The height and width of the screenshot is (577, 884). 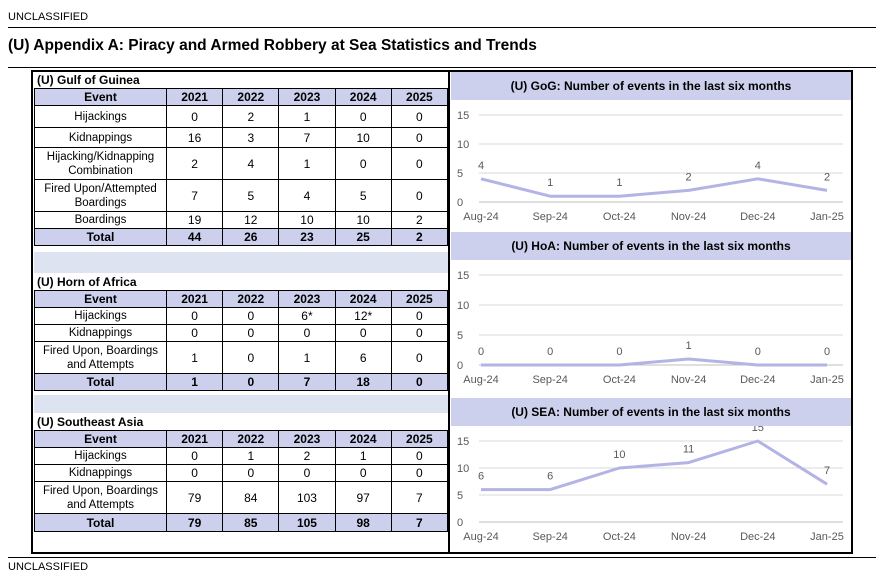 I want to click on event-cell: Boardings, so click(x=100, y=220).